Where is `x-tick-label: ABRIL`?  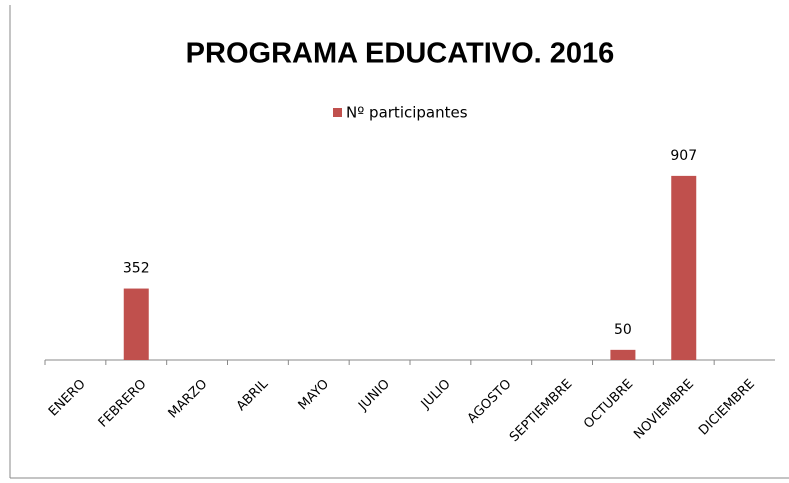 x-tick-label: ABRIL is located at coordinates (253, 395).